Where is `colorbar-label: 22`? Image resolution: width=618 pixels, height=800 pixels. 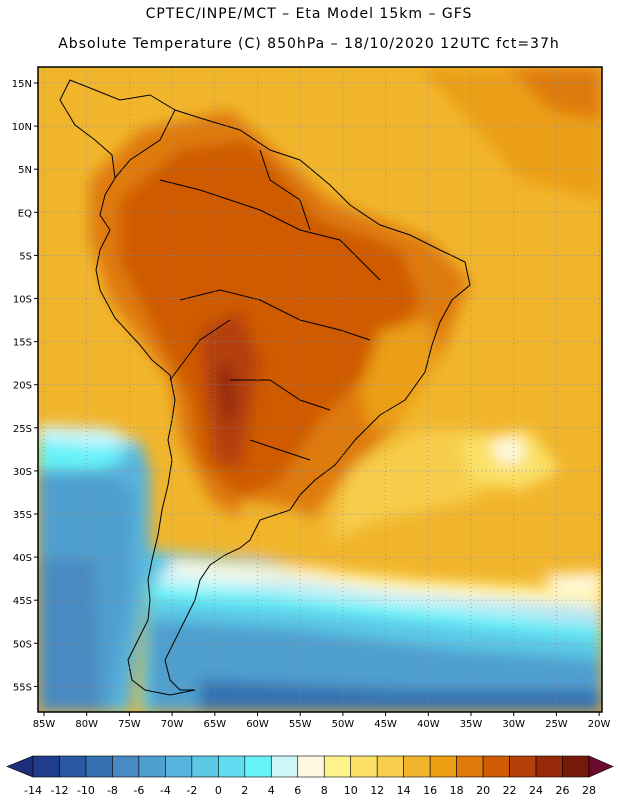
colorbar-label: 22 is located at coordinates (510, 790).